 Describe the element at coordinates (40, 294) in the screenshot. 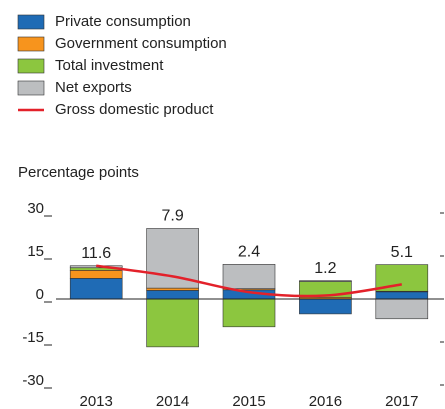

I see `y-tick-label: 0` at that location.